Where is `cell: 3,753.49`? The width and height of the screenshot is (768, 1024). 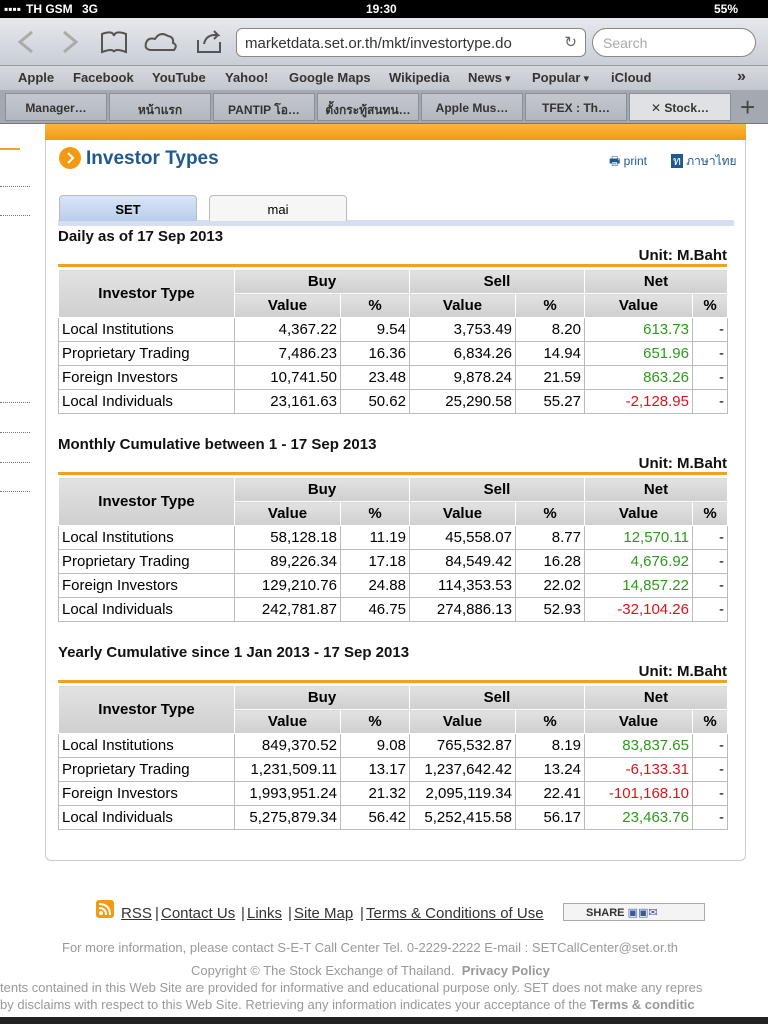 cell: 3,753.49 is located at coordinates (462, 329).